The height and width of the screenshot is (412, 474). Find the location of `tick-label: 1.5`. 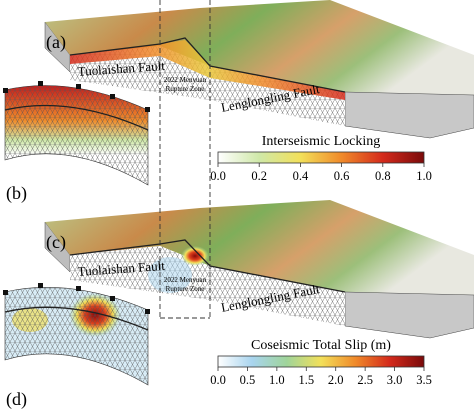

tick-label: 1.5 is located at coordinates (306, 380).